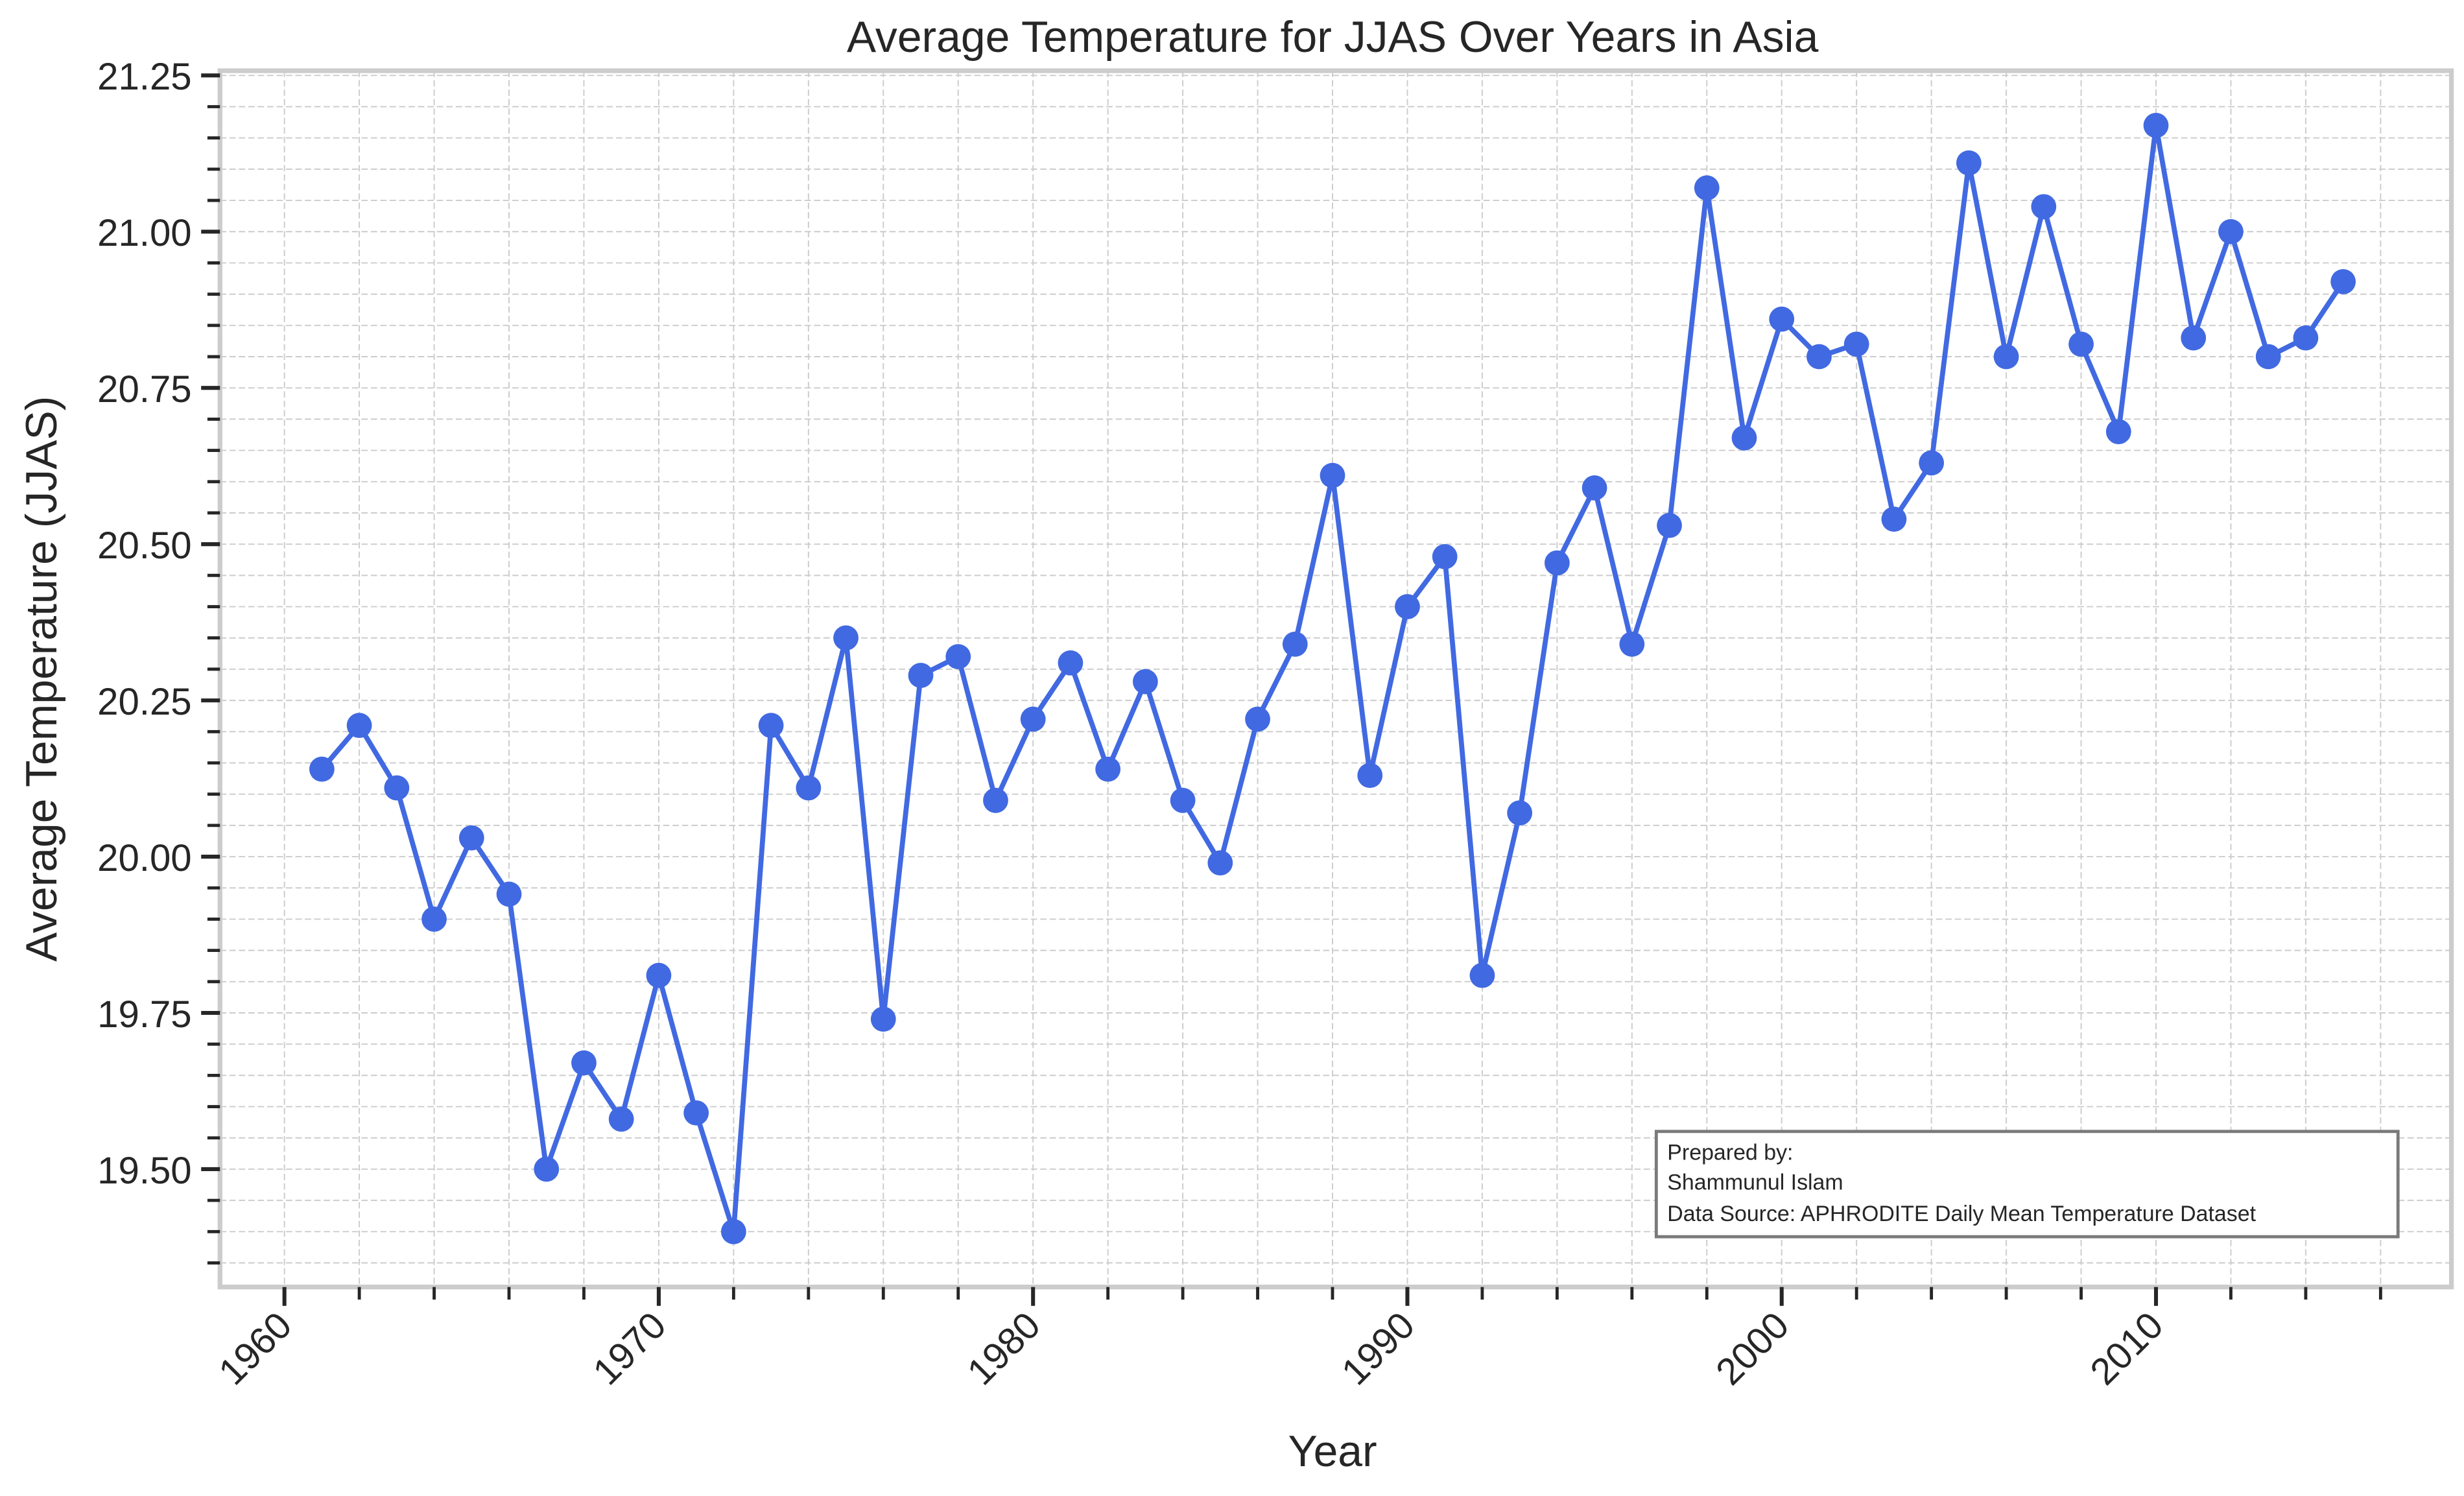 The image size is (2464, 1496). Describe the element at coordinates (144, 77) in the screenshot. I see `y-tick-label: 21.25` at that location.